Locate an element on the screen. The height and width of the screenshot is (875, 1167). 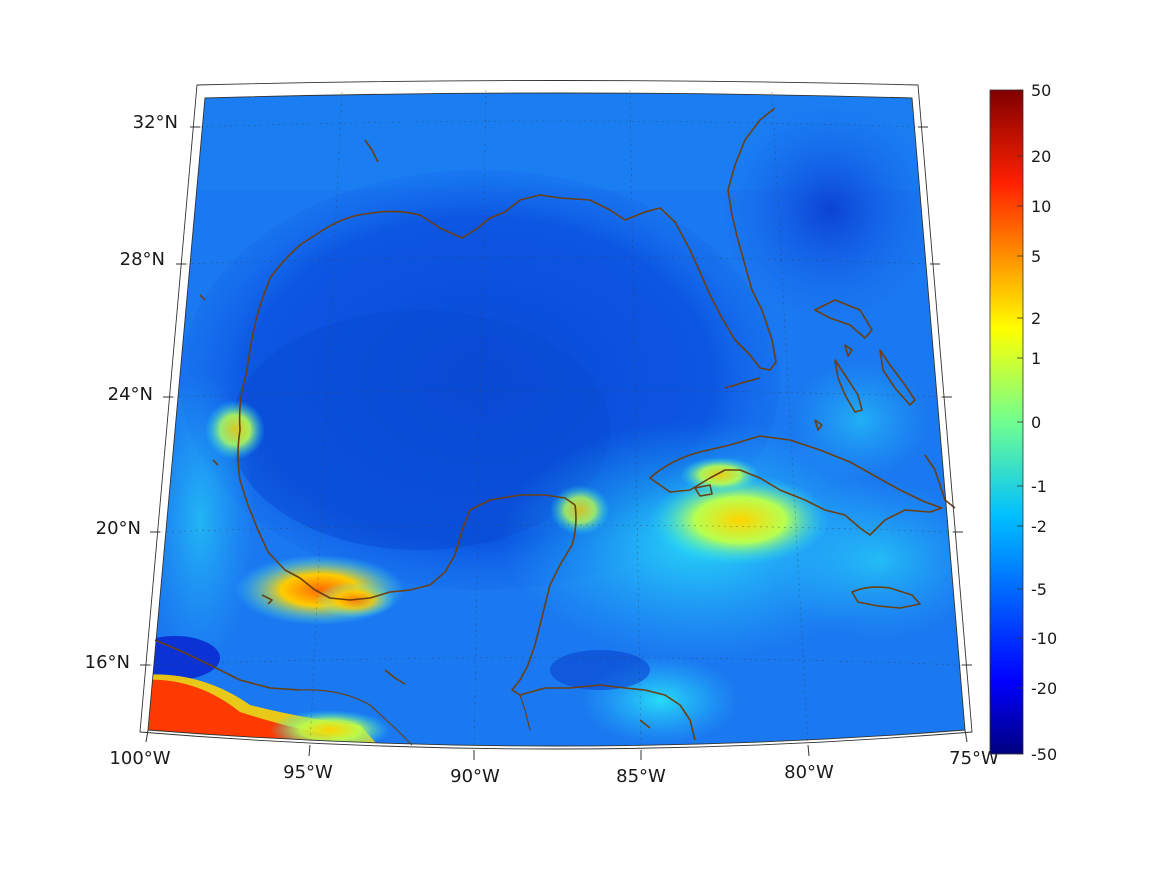
colorbar-tick-label: 5 is located at coordinates (1036, 256).